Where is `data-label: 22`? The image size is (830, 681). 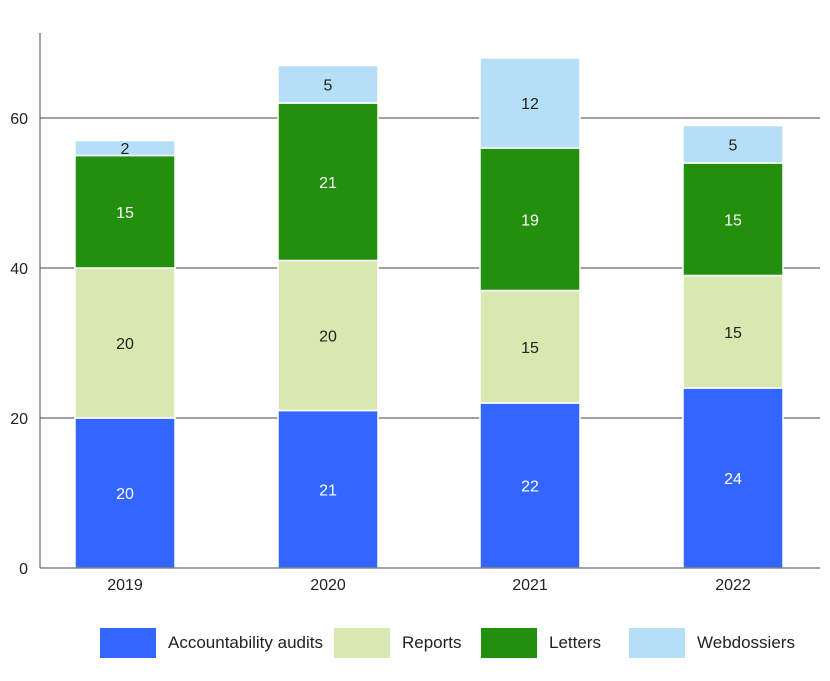 data-label: 22 is located at coordinates (530, 487).